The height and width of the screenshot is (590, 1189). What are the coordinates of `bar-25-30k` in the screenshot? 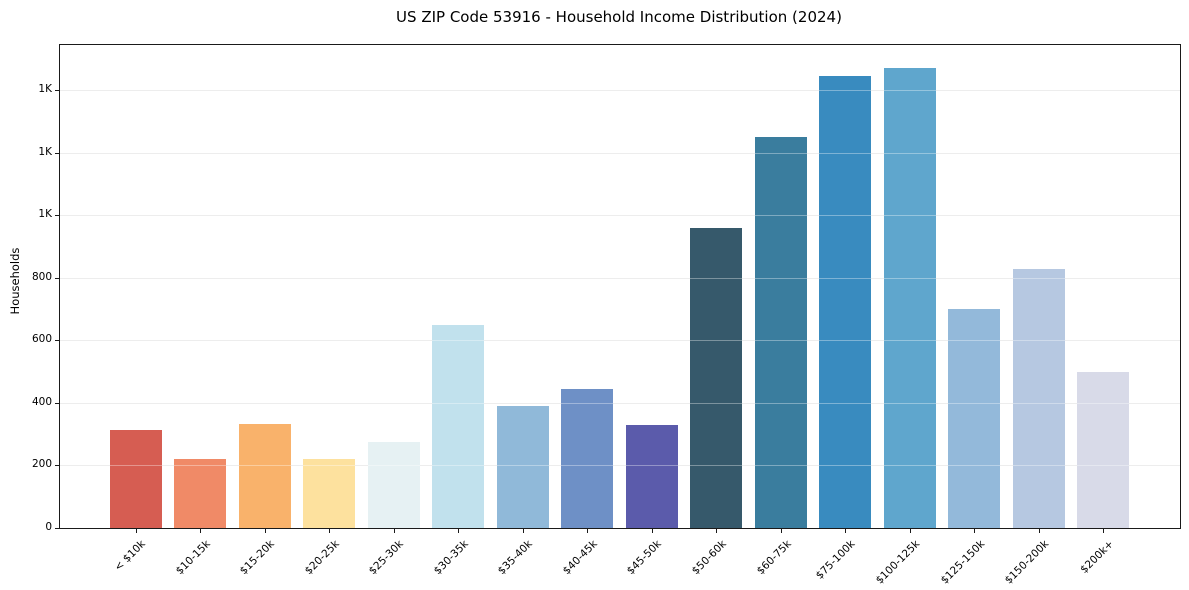 It's located at (393, 485).